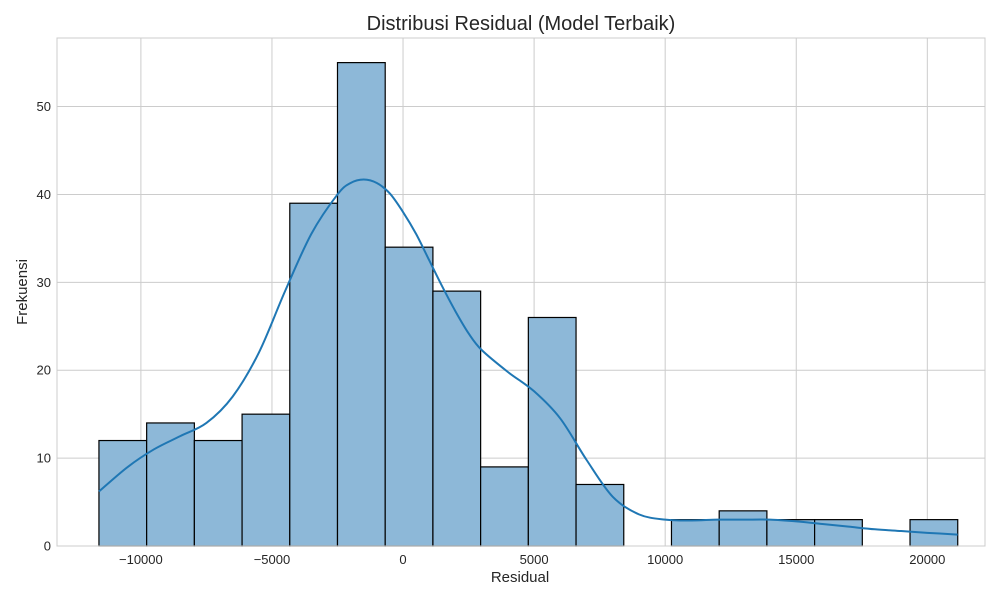 This screenshot has height=600, width=1000. Describe the element at coordinates (44, 194) in the screenshot. I see `y-tick-label: 40` at that location.